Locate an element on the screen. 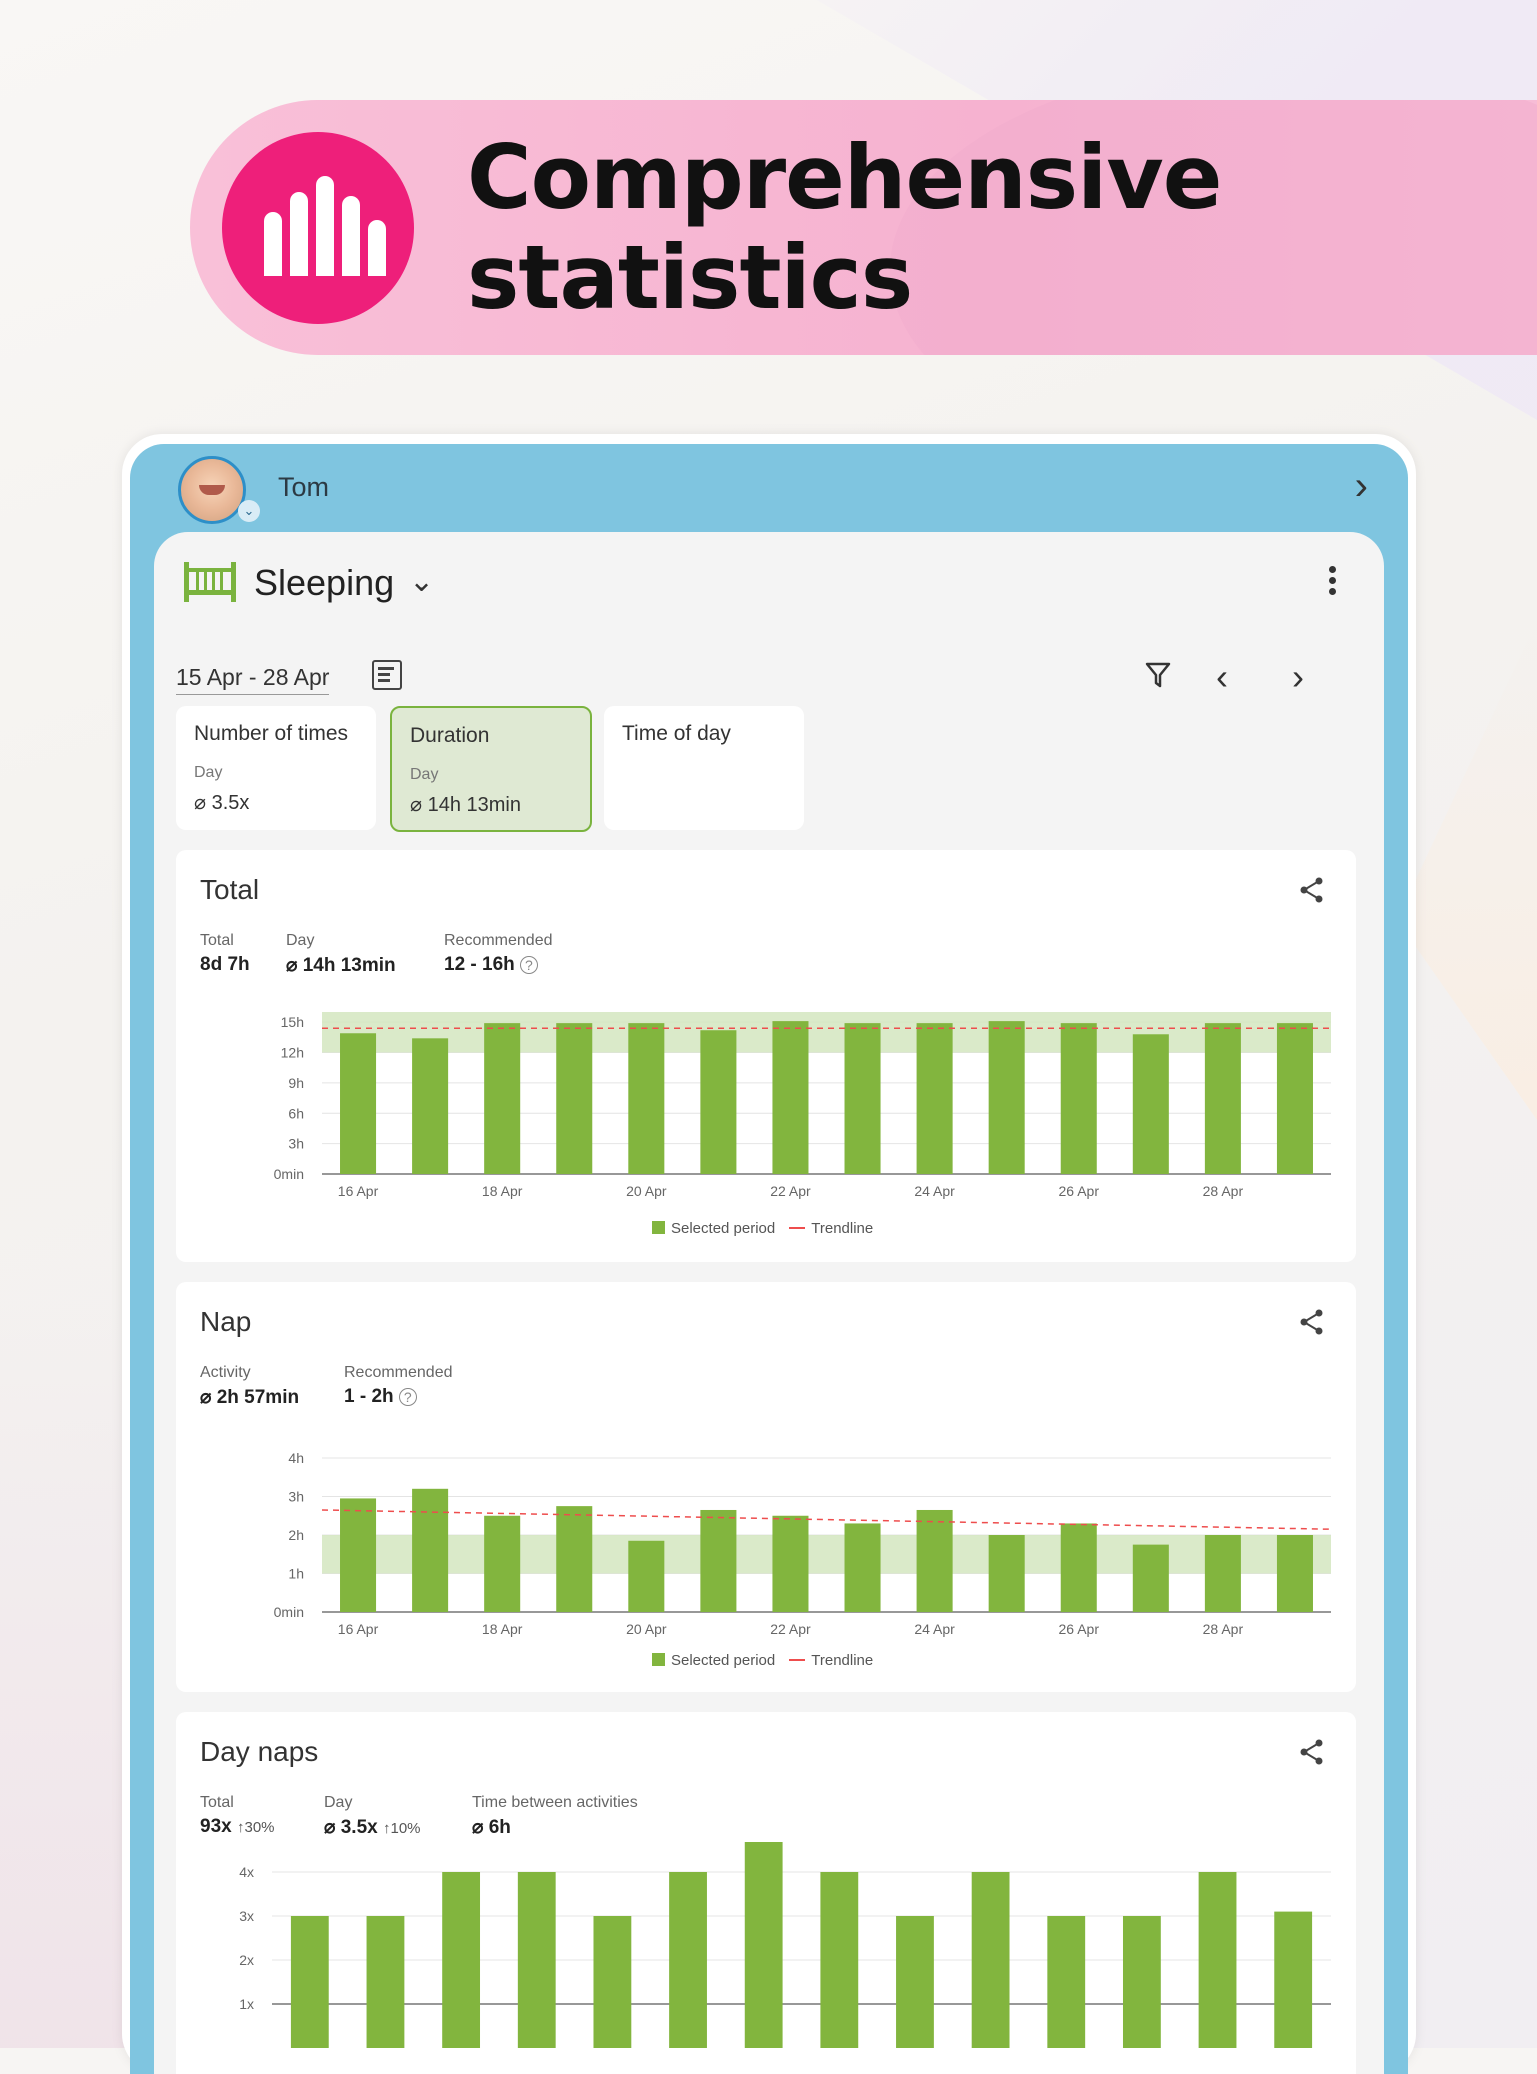 This screenshot has width=1537, height=2074. tile-number-of-times: Number of times Day ⌀ 3.5x is located at coordinates (276, 768).